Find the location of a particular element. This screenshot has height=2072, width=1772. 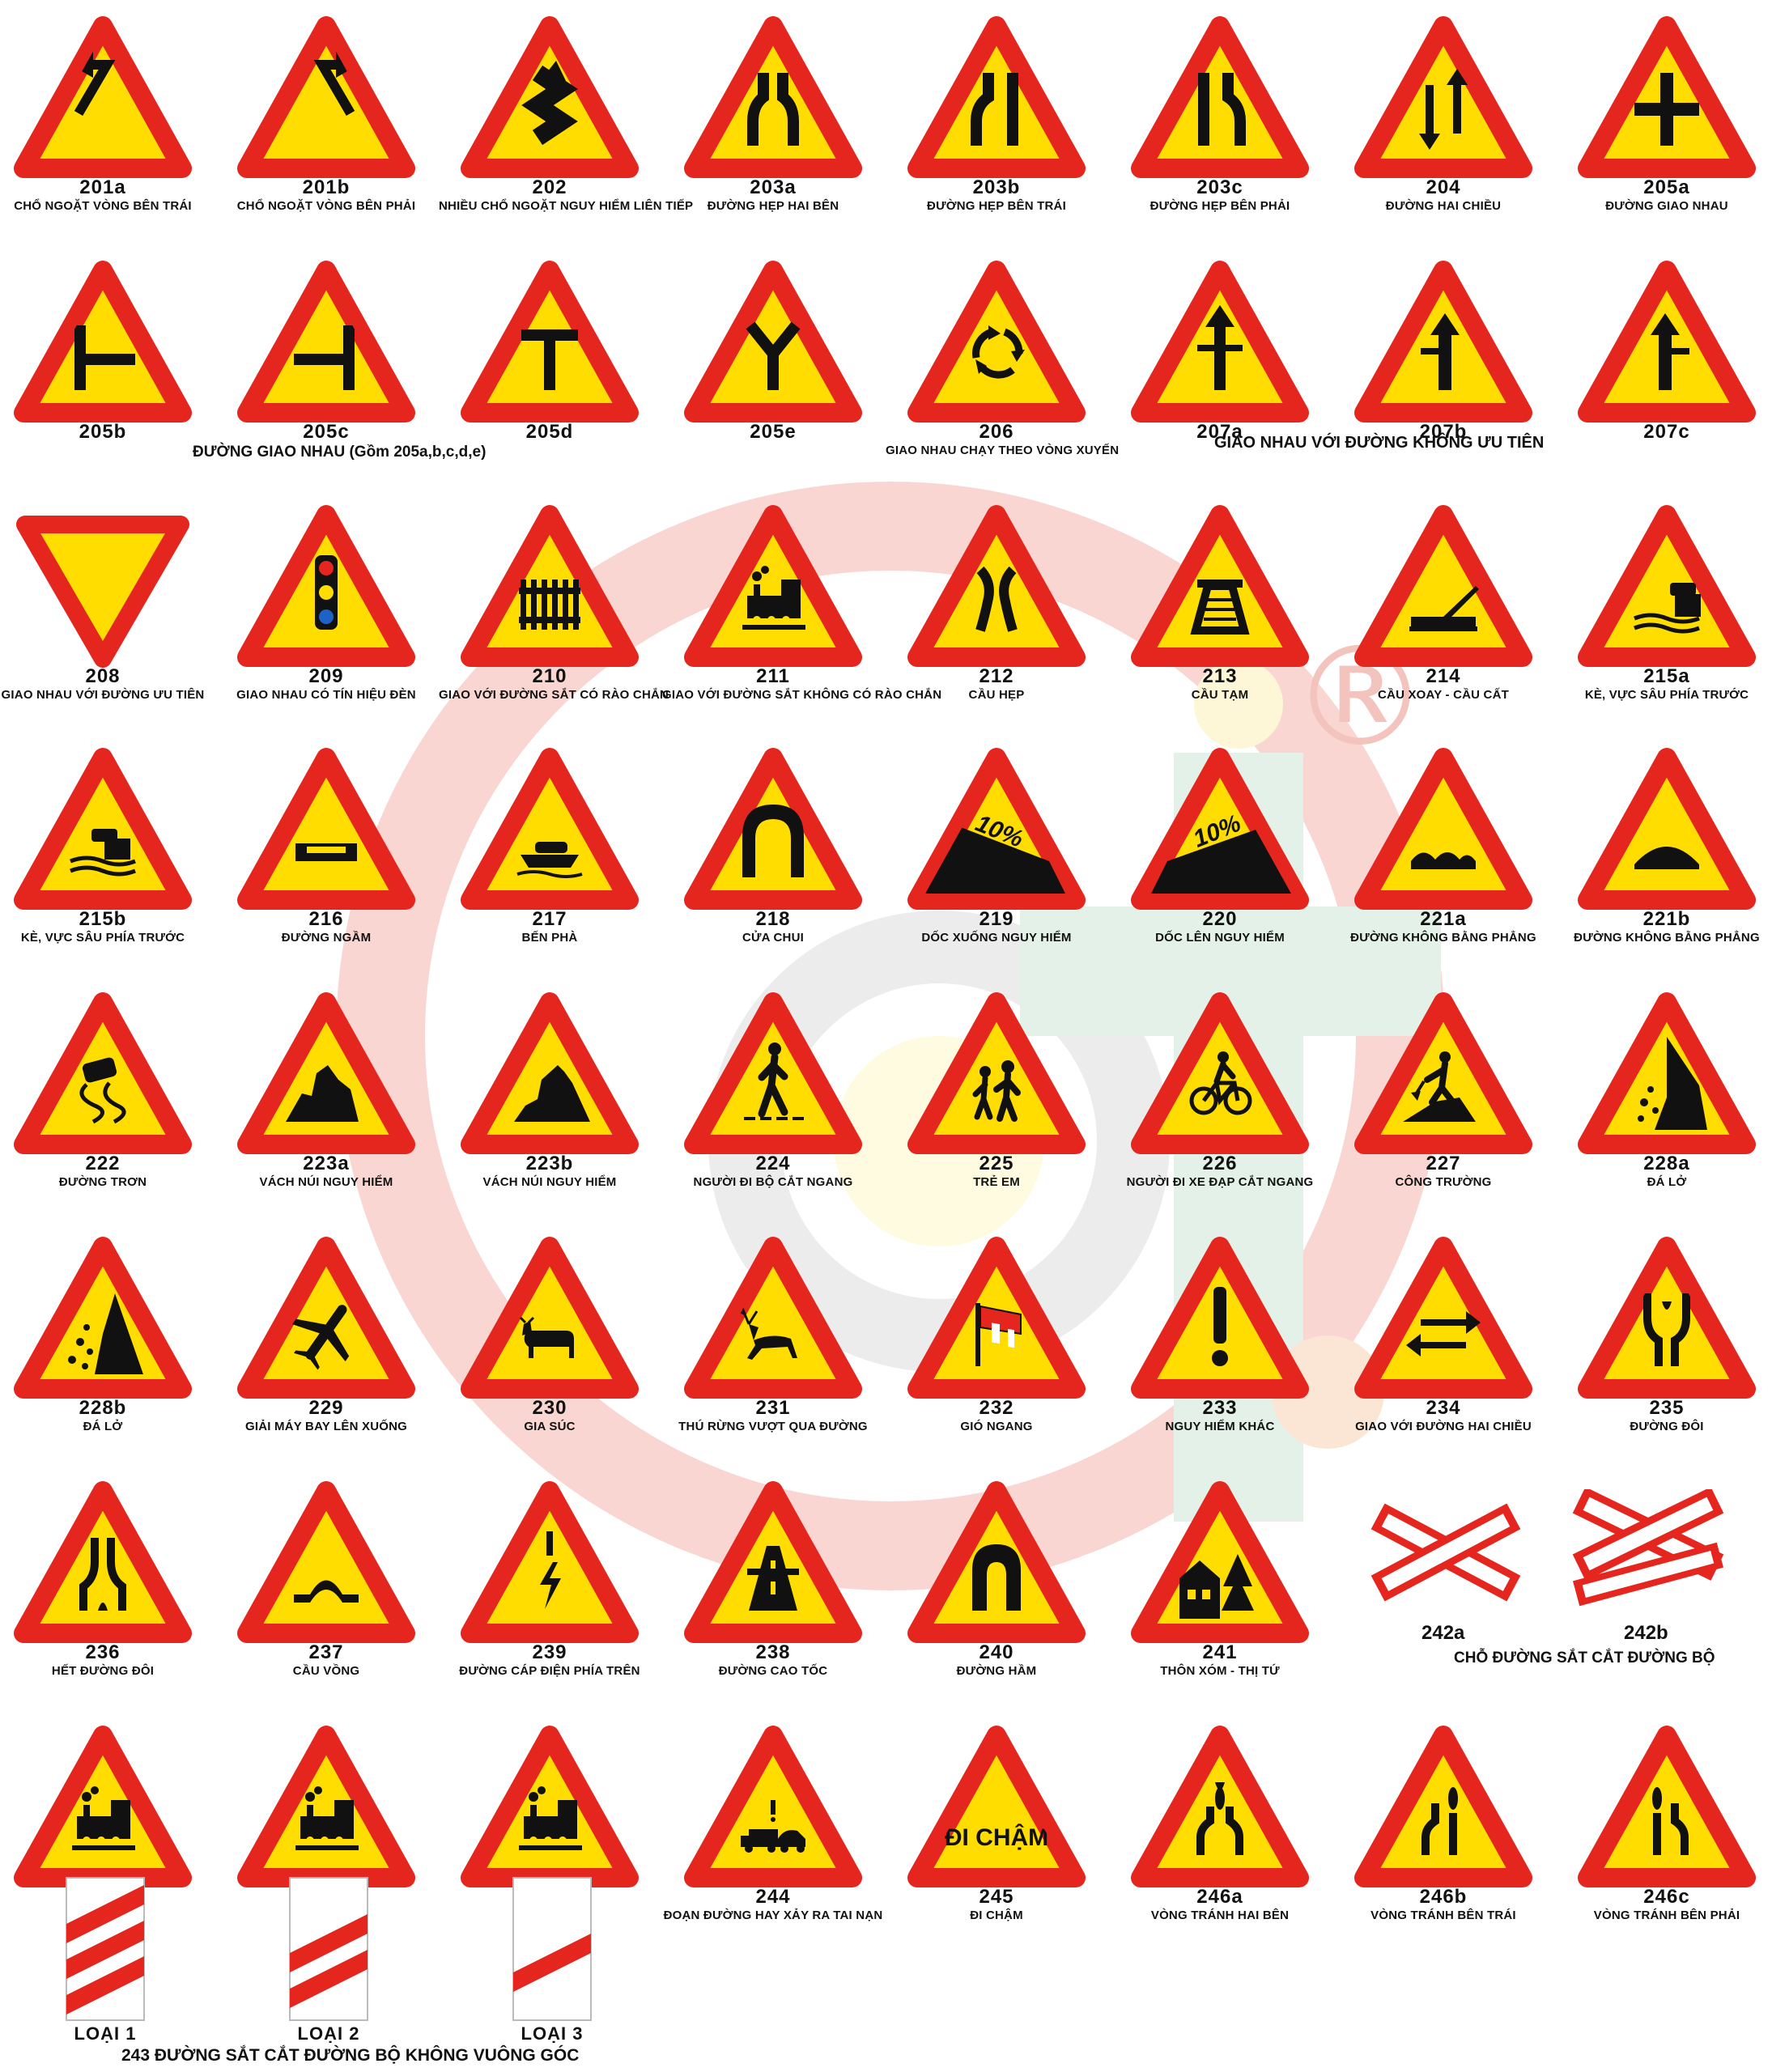

sign-code: 230 is located at coordinates (550, 1408).